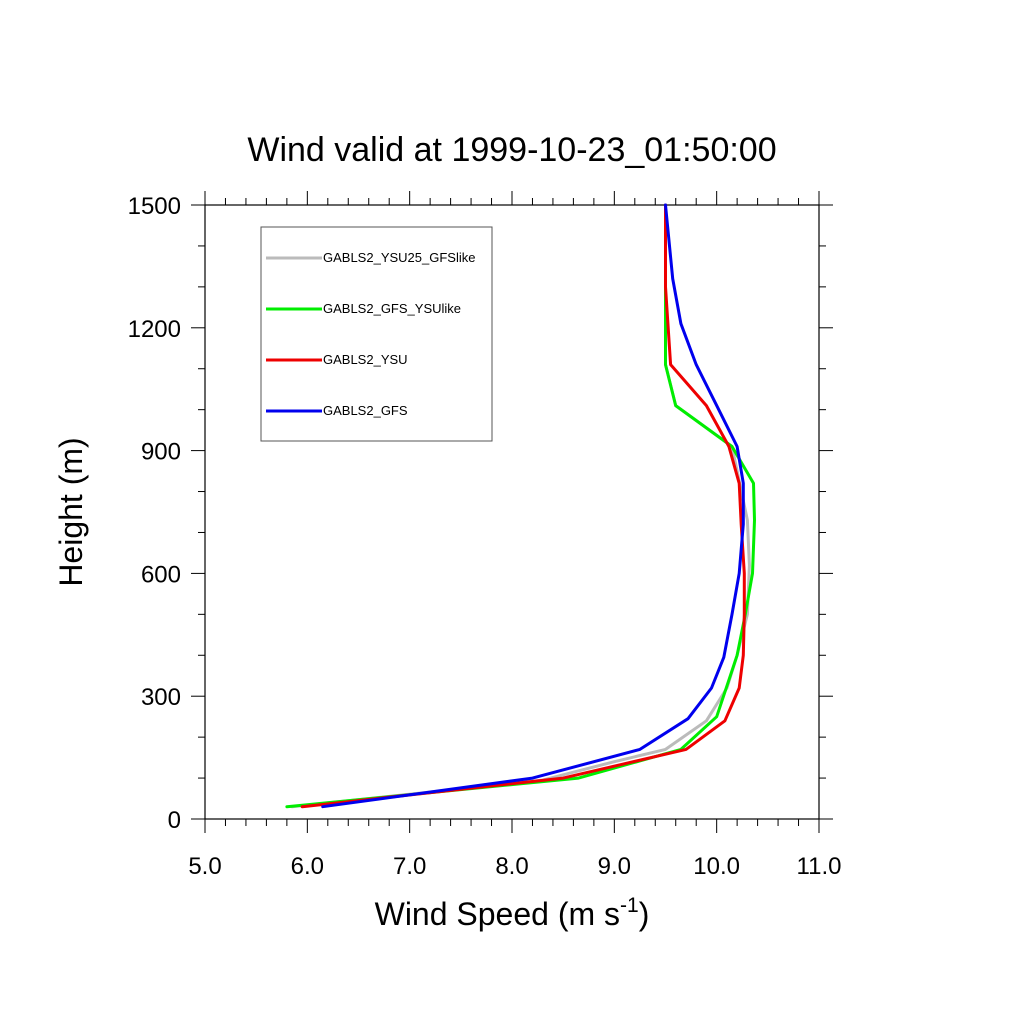 This screenshot has width=1024, height=1024. What do you see at coordinates (204, 866) in the screenshot?
I see `x-tick-label: 5.0` at bounding box center [204, 866].